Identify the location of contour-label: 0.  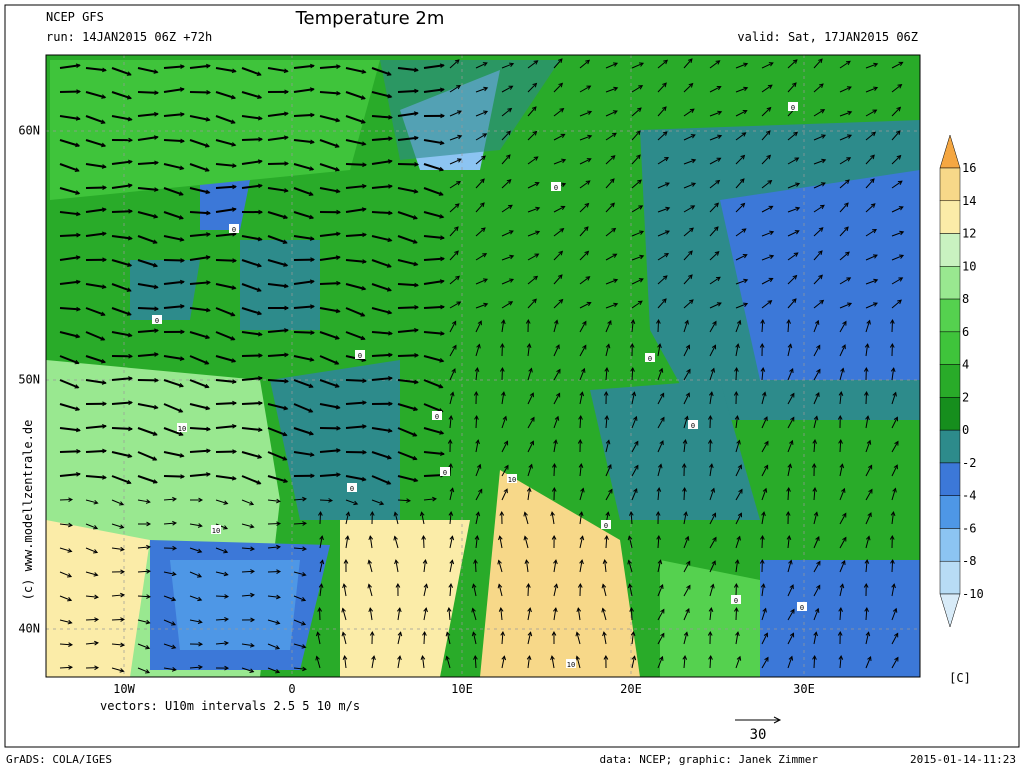
(606, 526).